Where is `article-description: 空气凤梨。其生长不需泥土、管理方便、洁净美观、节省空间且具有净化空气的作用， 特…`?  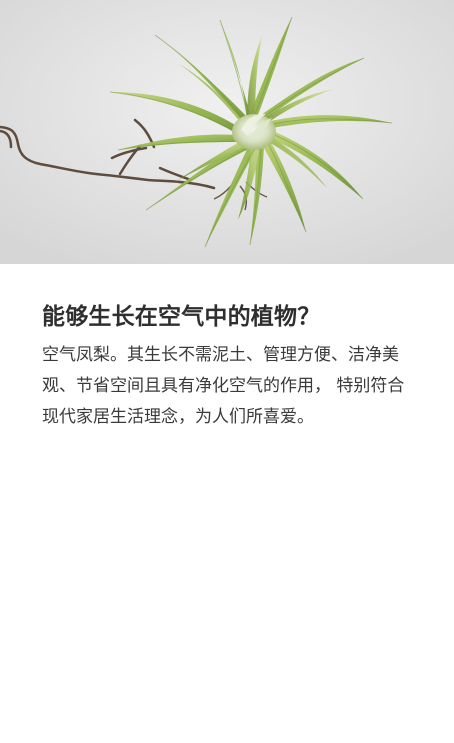 article-description: 空气凤梨。其生长不需泥土、管理方便、洁净美观、节省空间且具有净化空气的作用， 特… is located at coordinates (223, 386).